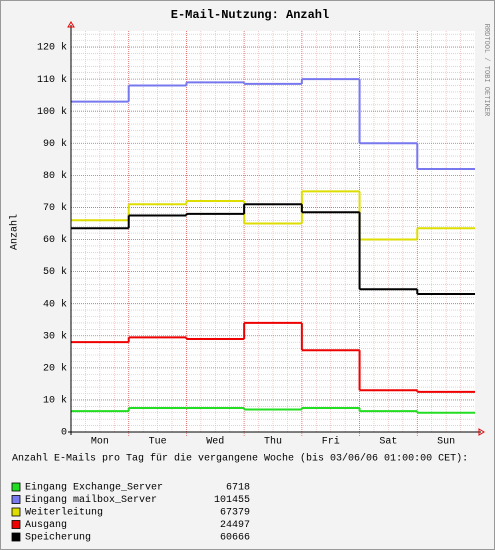 This screenshot has width=495, height=550. Describe the element at coordinates (55, 176) in the screenshot. I see `y-tick-label: 80 k` at that location.